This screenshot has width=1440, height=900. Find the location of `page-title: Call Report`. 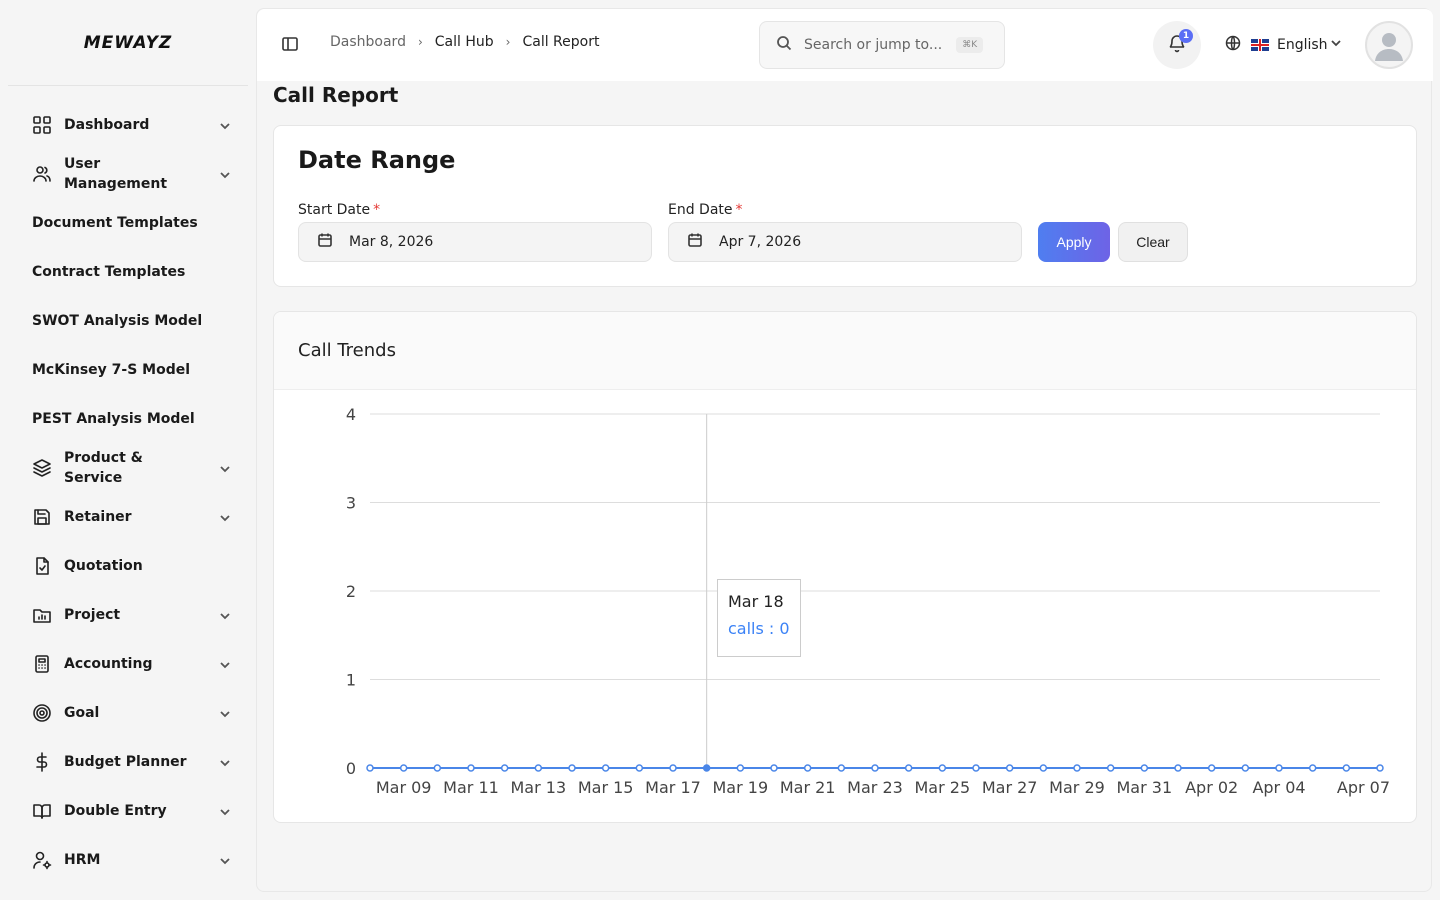

page-title: Call Report is located at coordinates (336, 95).